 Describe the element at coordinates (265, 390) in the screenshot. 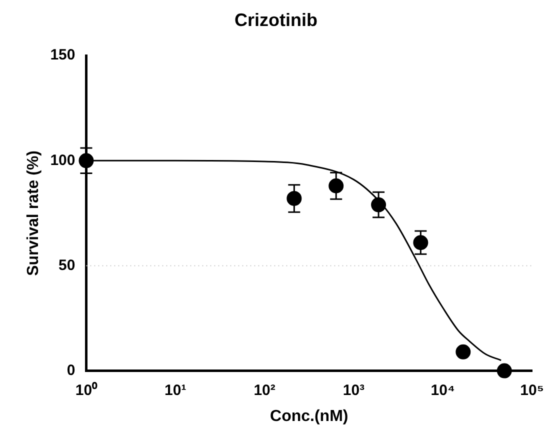

I see `x-tick-label: 10²` at that location.